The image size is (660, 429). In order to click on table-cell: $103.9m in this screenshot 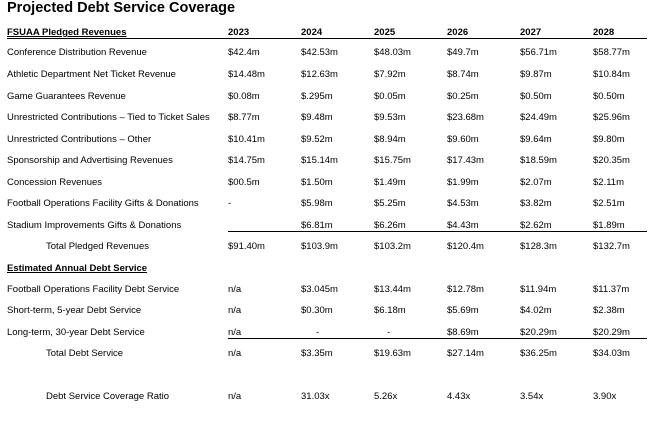, I will do `click(319, 246)`.